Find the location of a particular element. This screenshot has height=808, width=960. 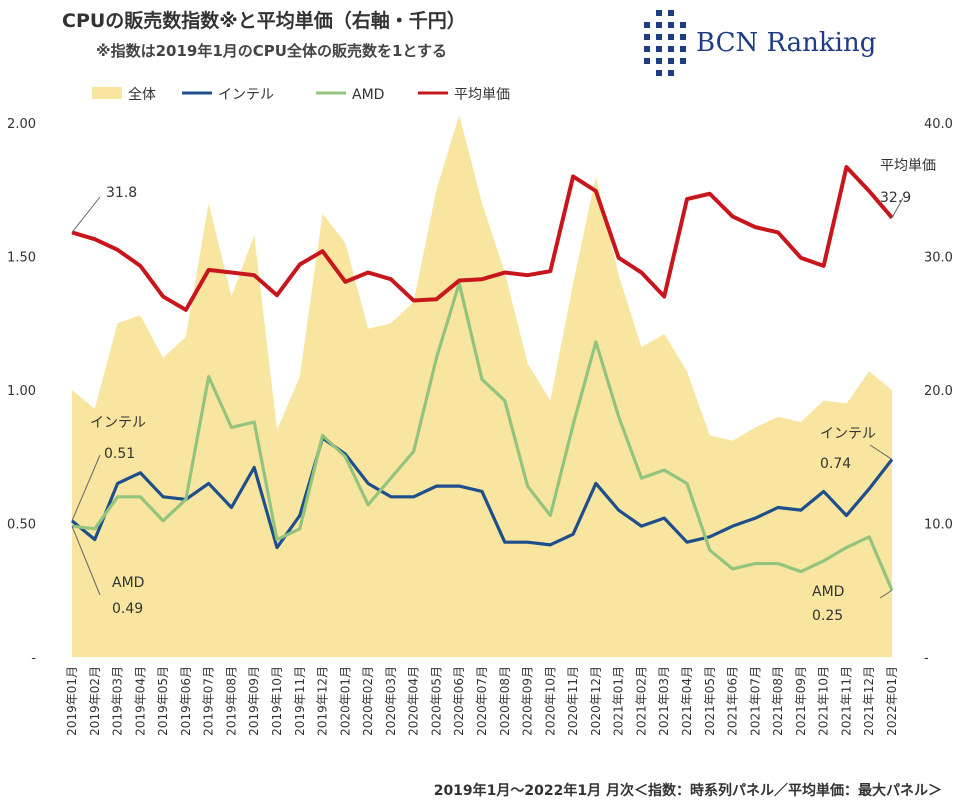

x-tick-label: 2021年09月 is located at coordinates (801, 701).